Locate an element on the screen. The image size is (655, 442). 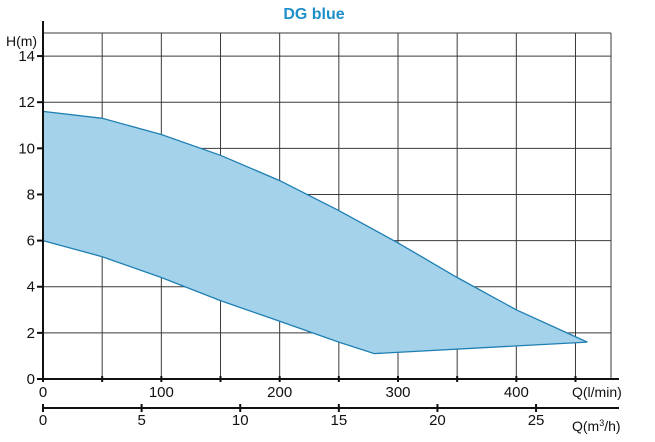
x-tick-label-m3h: 5 is located at coordinates (141, 420).